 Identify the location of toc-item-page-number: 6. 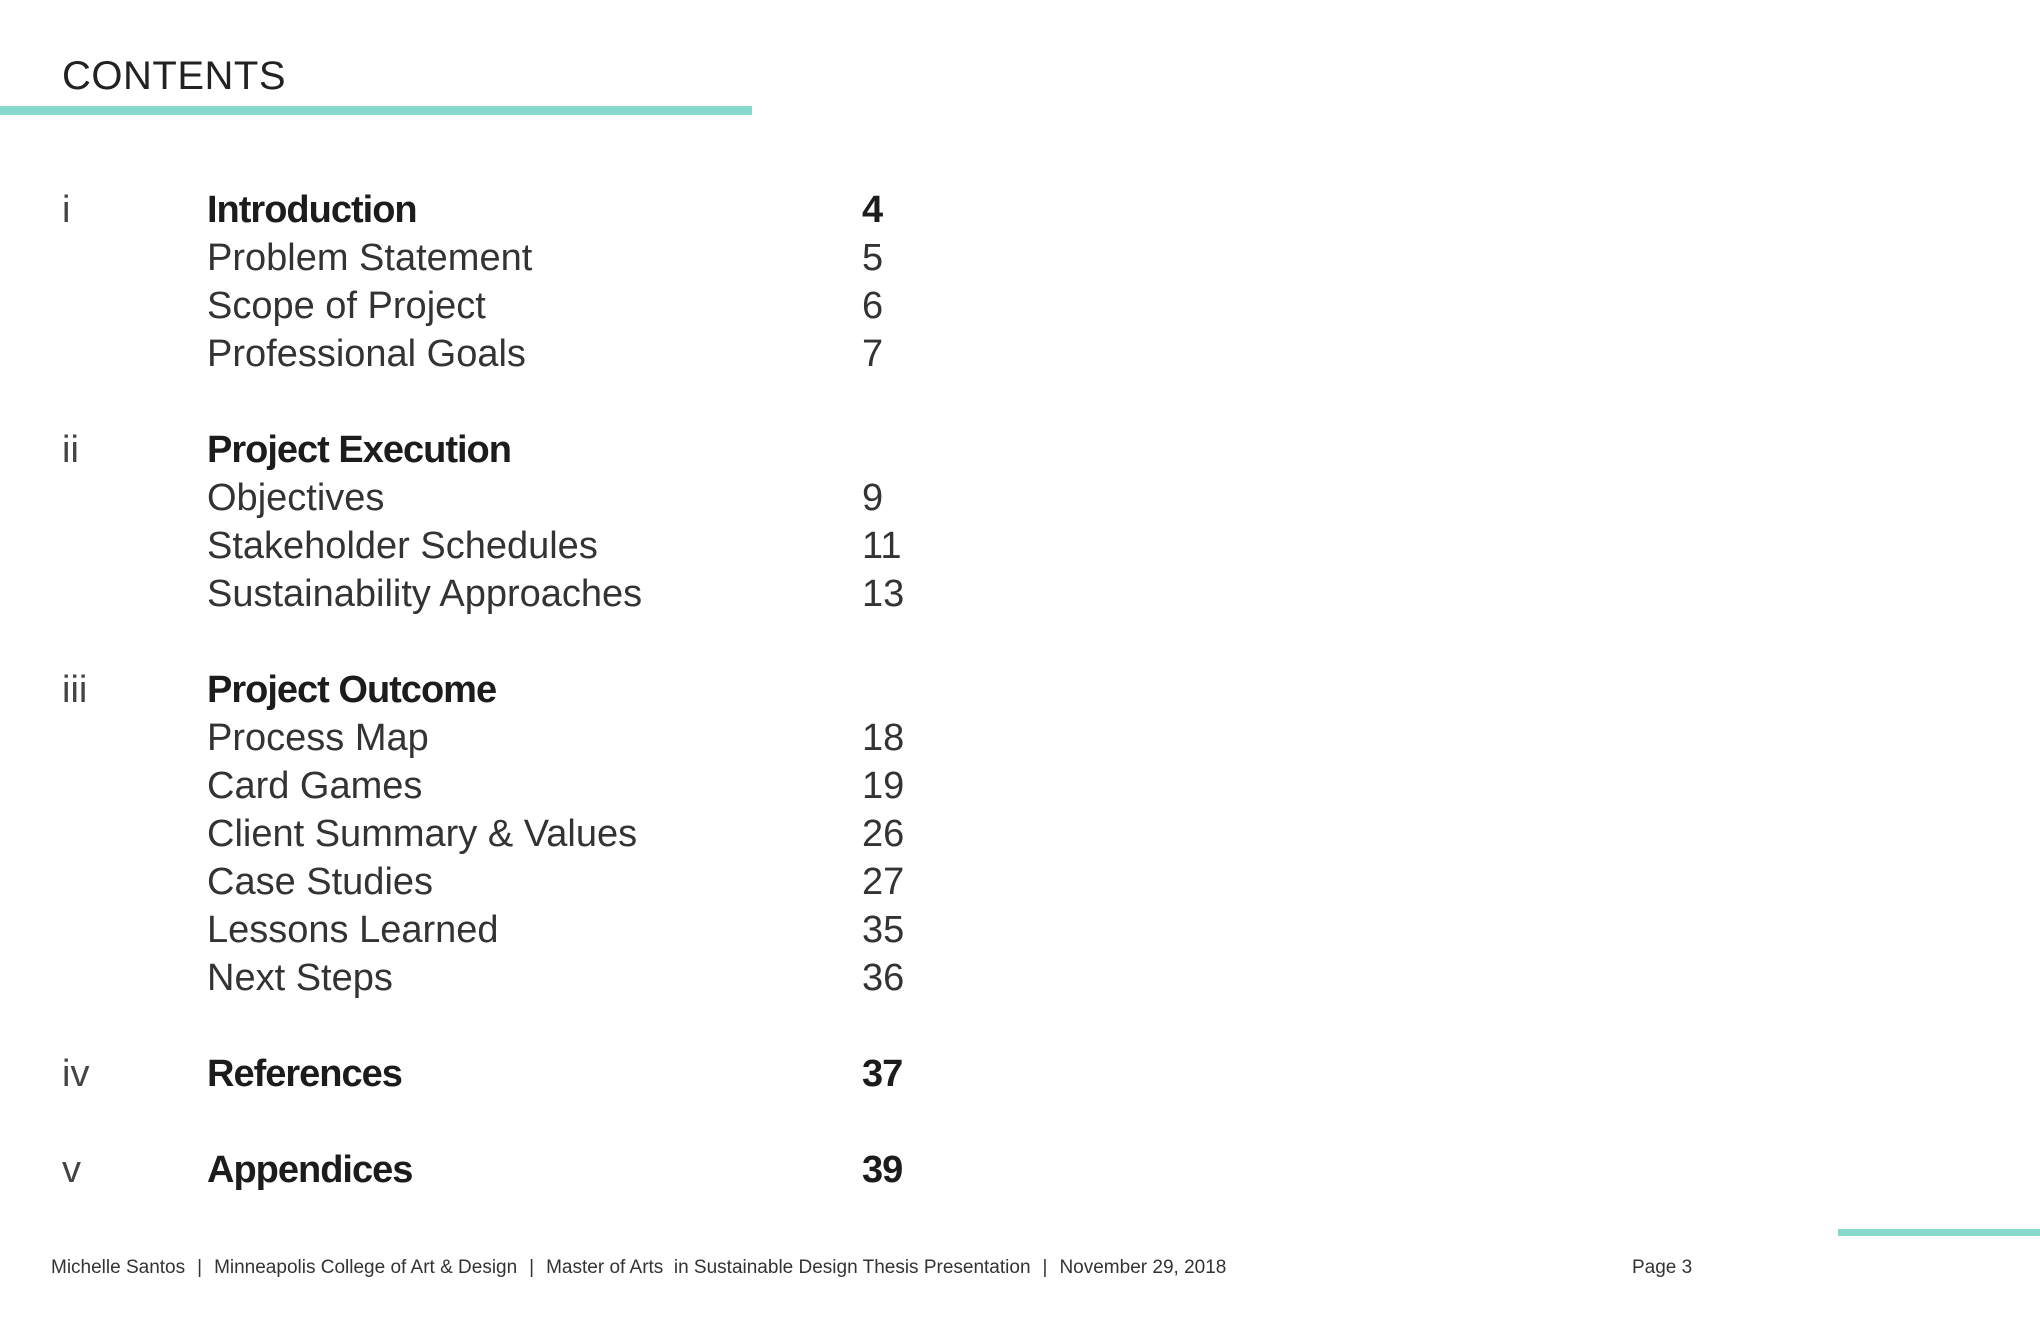
(873, 306).